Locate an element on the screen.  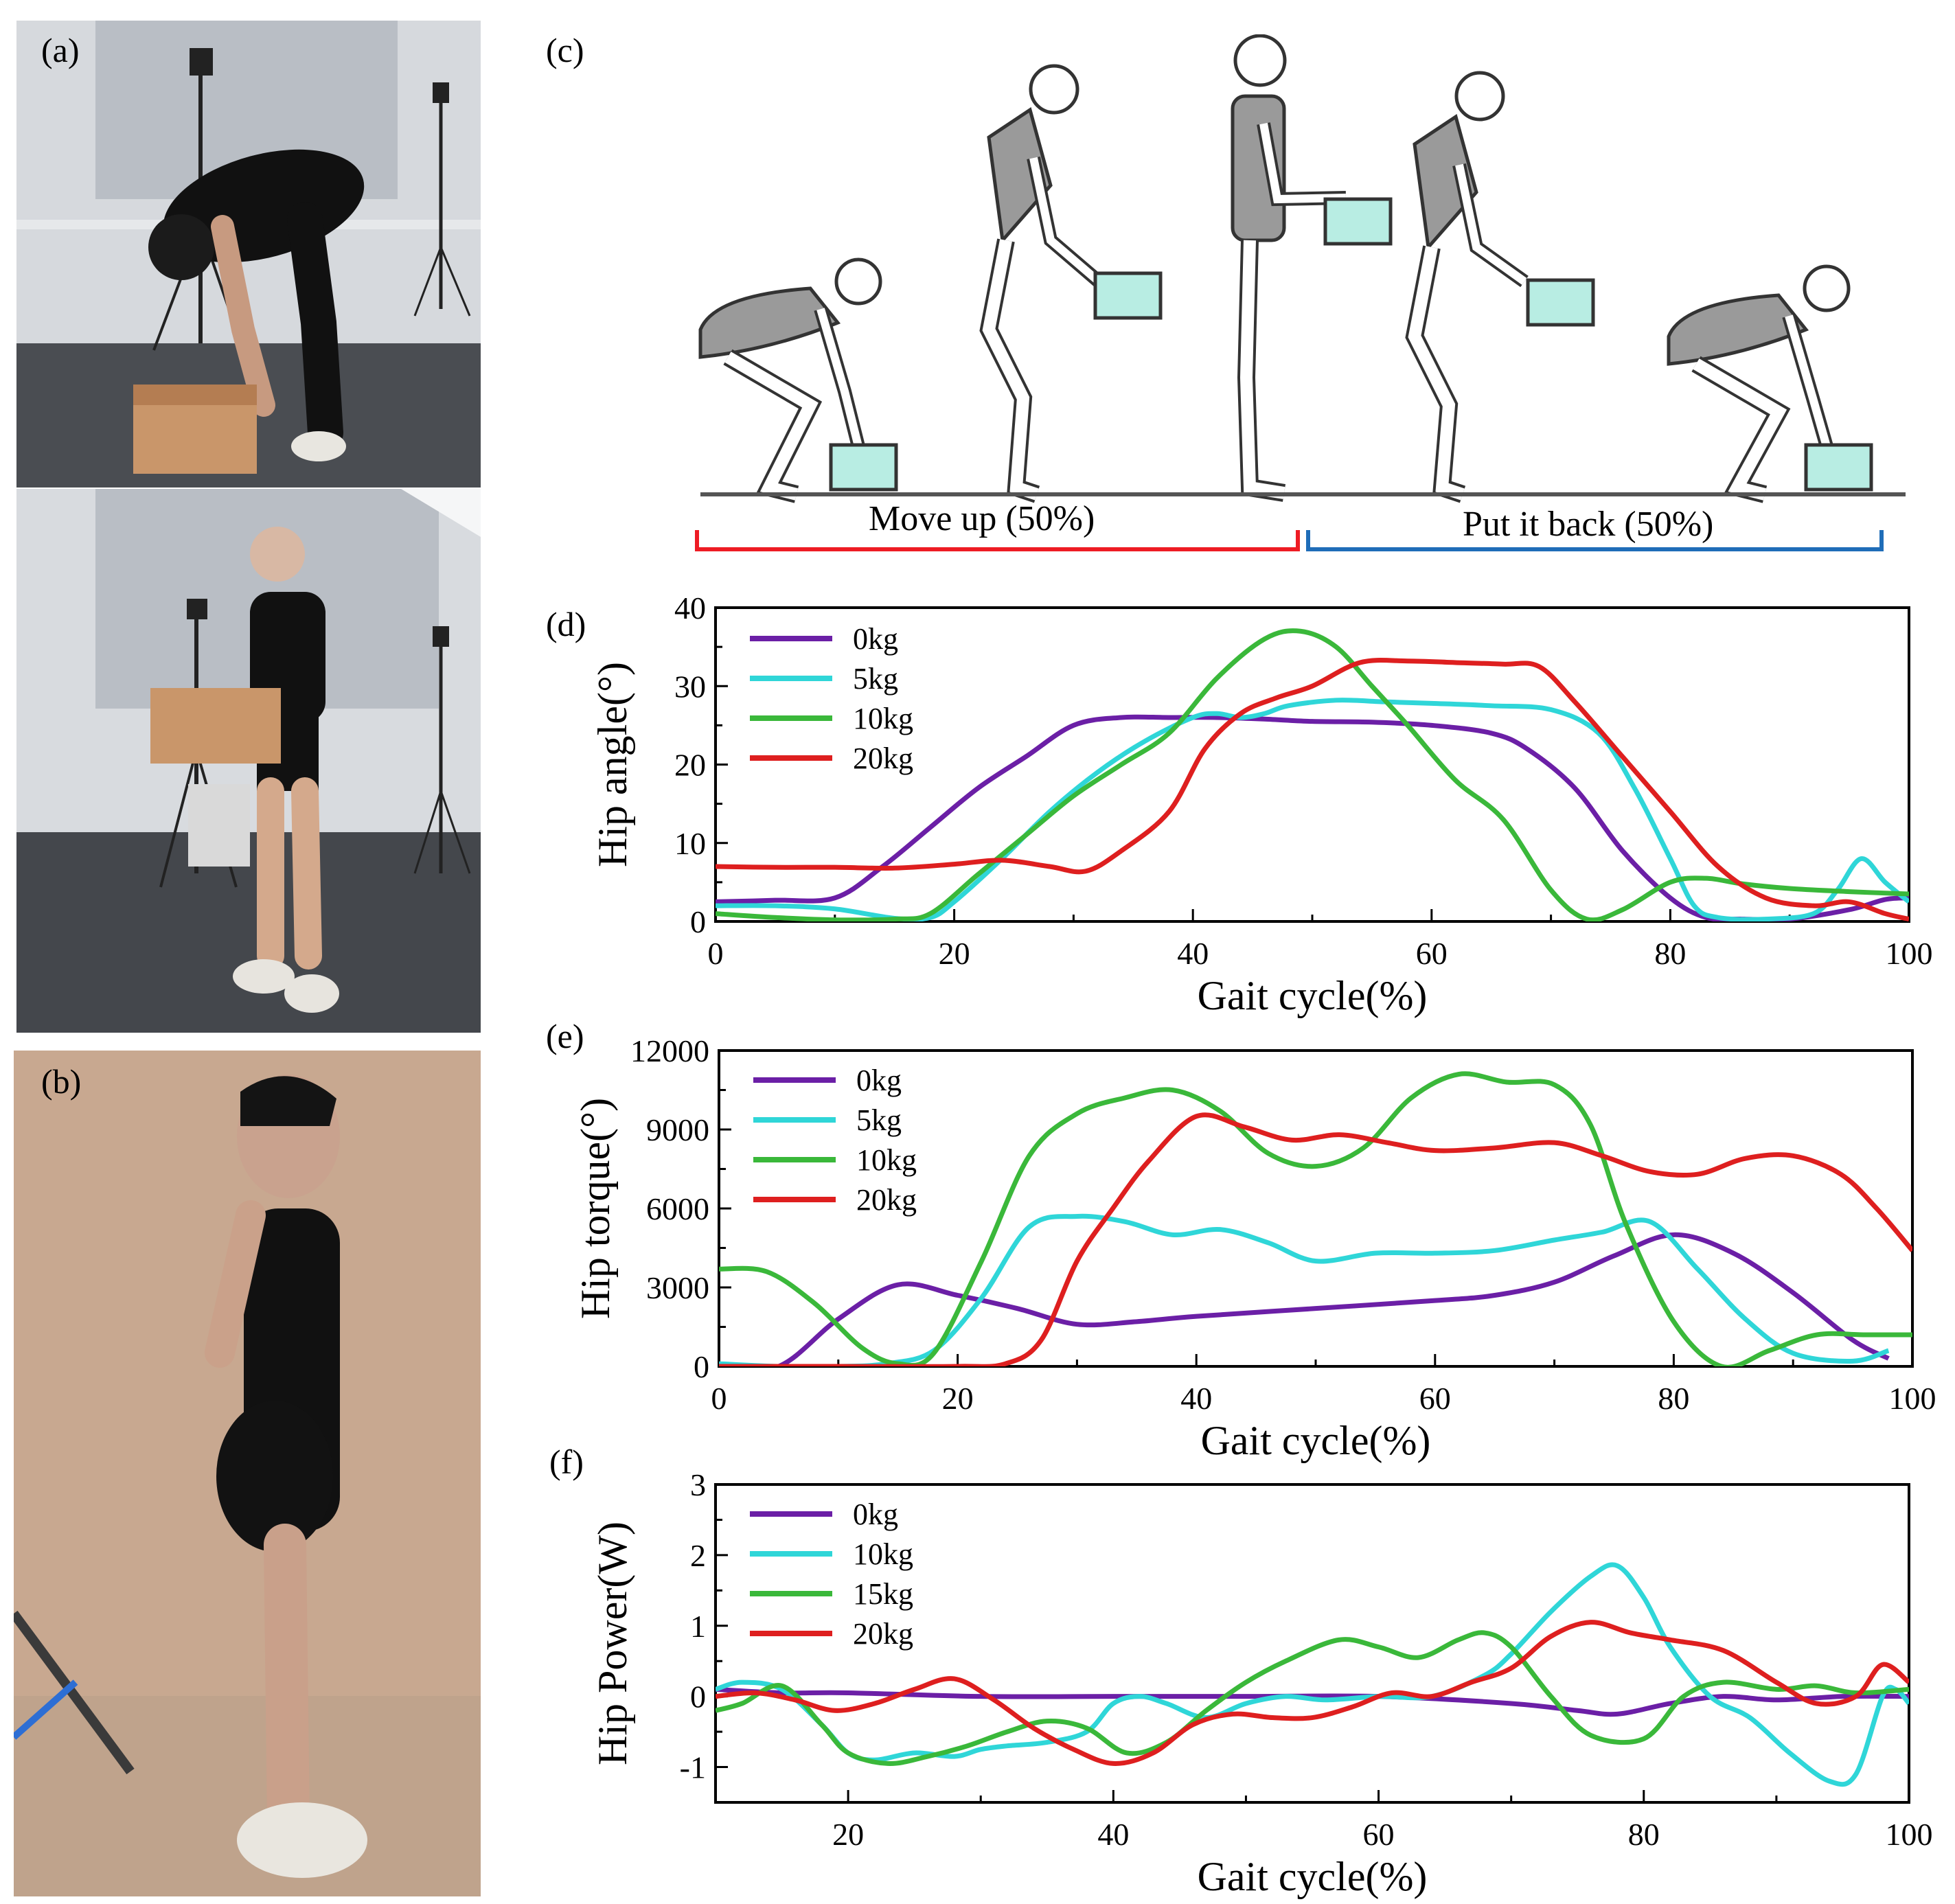
phase-move-up-label: Move up (50%) is located at coordinates (982, 518).